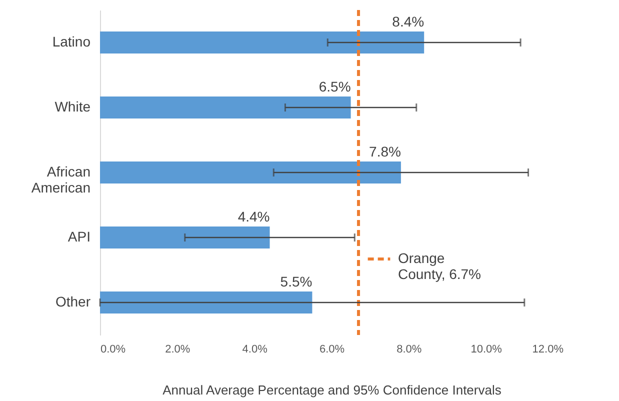 This screenshot has height=401, width=619. Describe the element at coordinates (332, 350) in the screenshot. I see `x-tick-label: 6.0%` at that location.